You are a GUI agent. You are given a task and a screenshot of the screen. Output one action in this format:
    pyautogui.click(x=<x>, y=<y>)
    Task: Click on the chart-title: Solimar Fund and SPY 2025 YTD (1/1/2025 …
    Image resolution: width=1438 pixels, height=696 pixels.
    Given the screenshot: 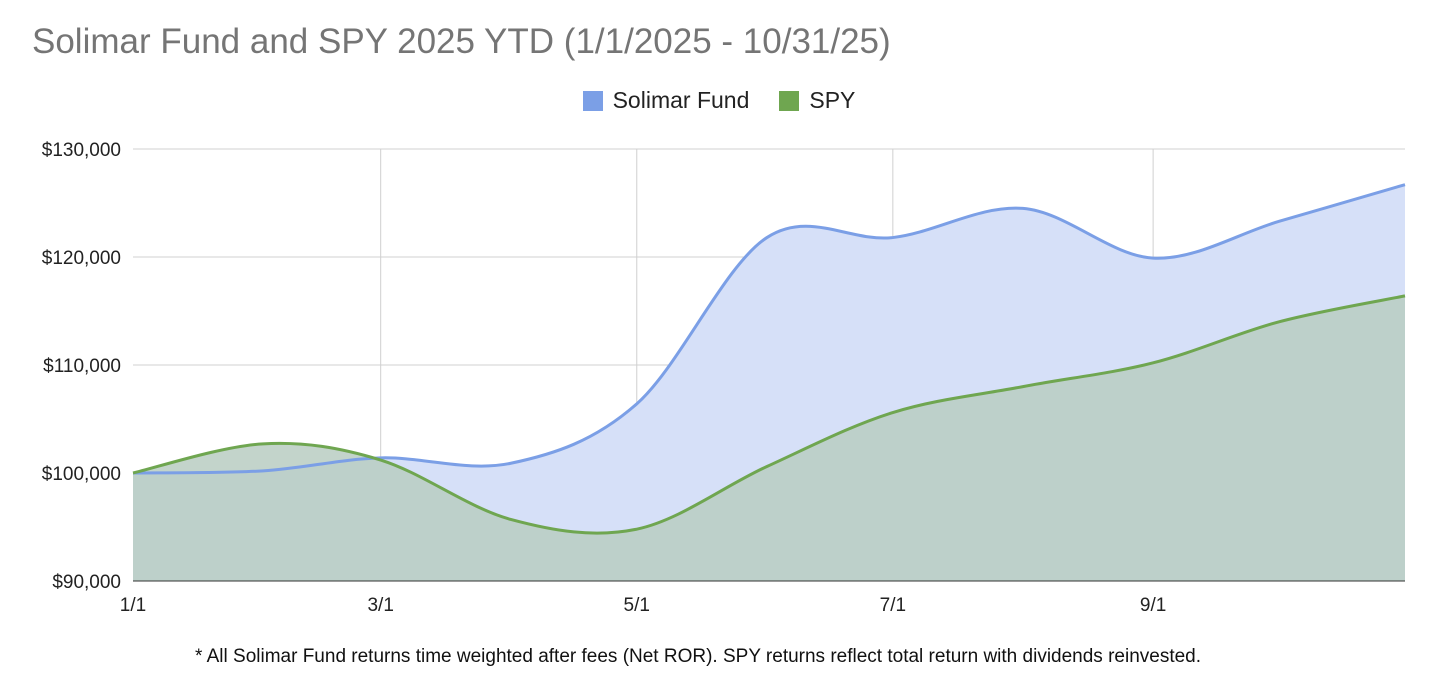 What is the action you would take?
    pyautogui.click(x=461, y=41)
    